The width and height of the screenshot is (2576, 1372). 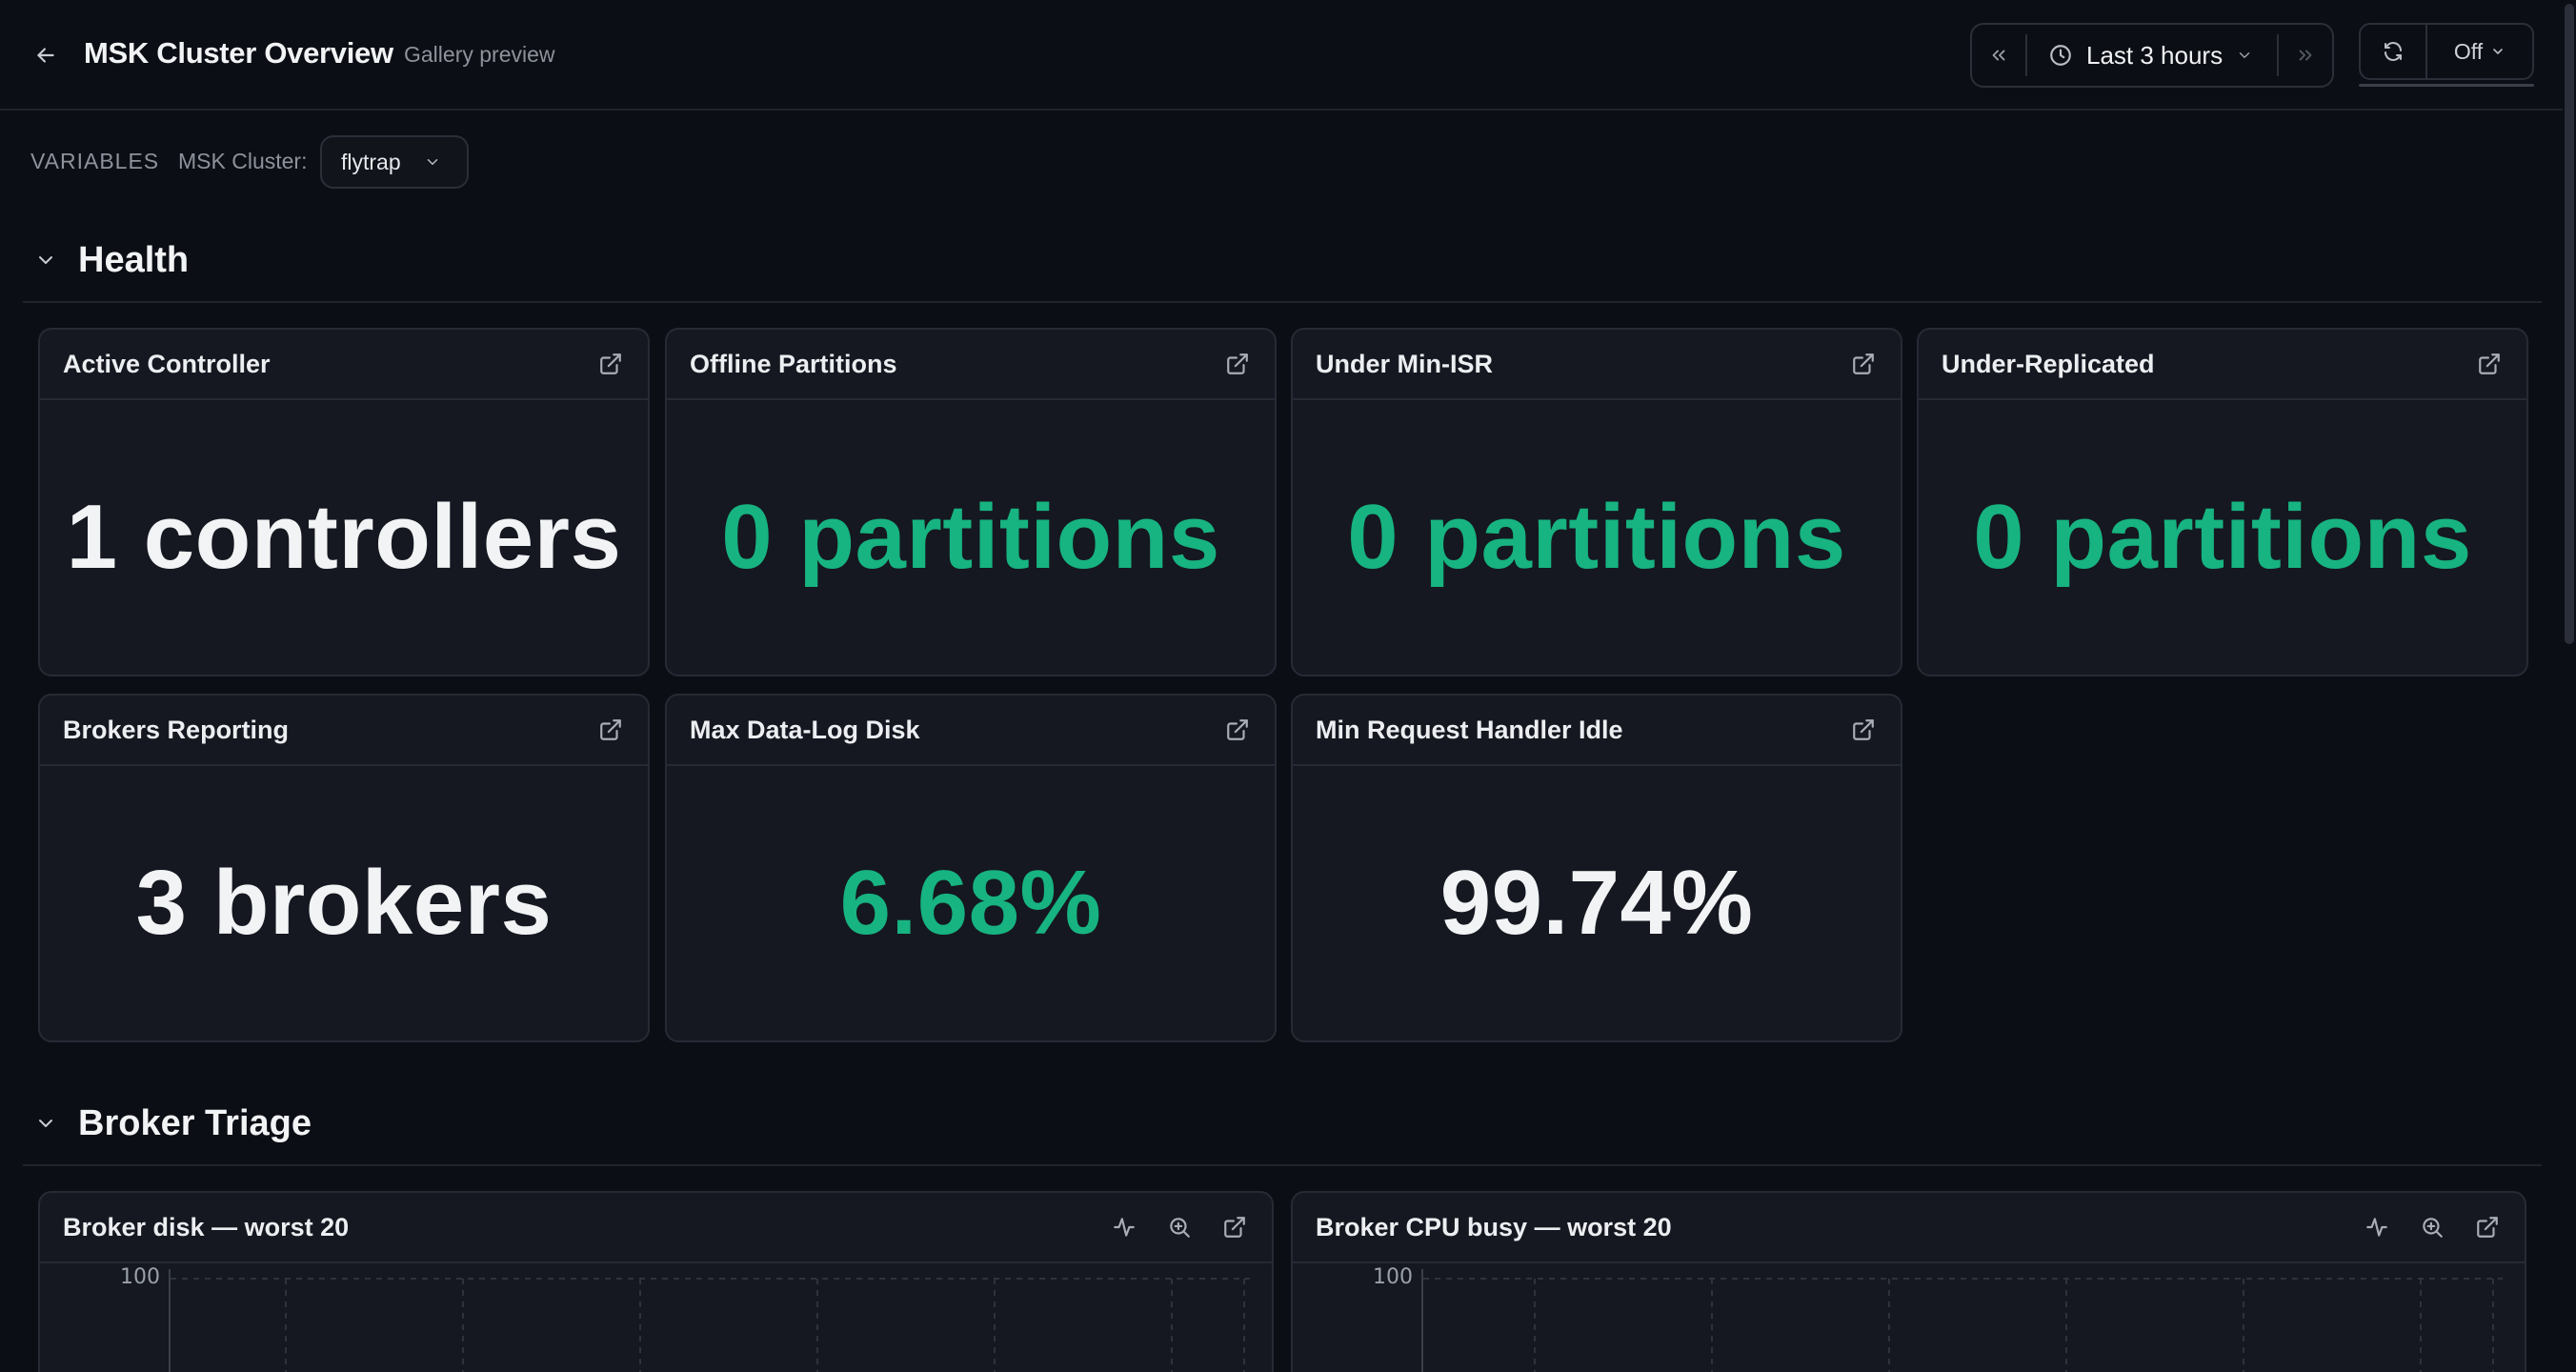 I want to click on refresh-interval-select: Off, so click(x=2479, y=51).